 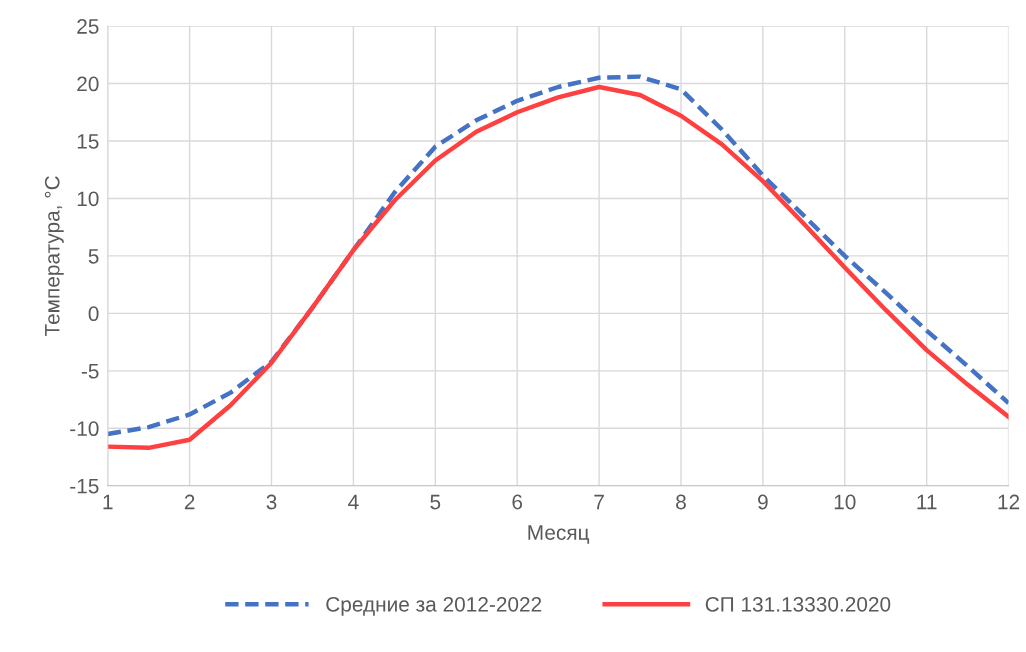 I want to click on x-tick-label: 8, so click(x=681, y=502).